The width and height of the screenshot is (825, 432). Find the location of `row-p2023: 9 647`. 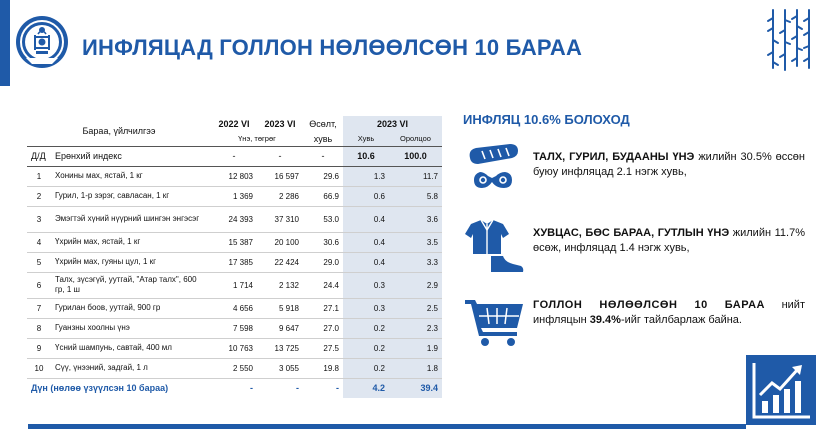

row-p2023: 9 647 is located at coordinates (280, 328).